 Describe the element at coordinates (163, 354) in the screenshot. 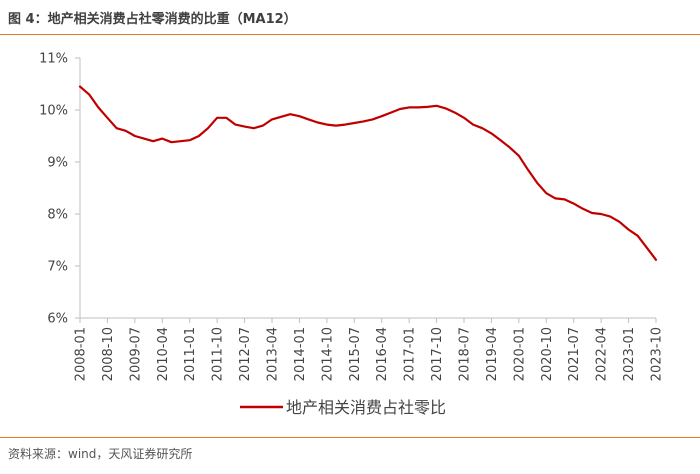

I see `x-tick-label: 2010-04` at that location.